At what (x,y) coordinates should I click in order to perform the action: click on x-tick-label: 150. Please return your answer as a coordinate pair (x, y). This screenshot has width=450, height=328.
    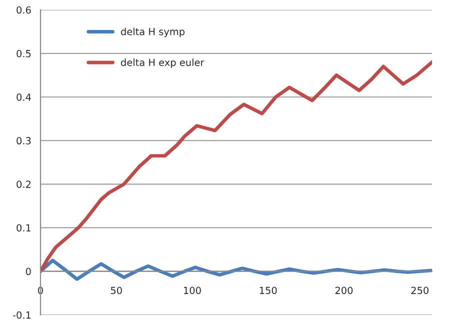
    Looking at the image, I should click on (268, 290).